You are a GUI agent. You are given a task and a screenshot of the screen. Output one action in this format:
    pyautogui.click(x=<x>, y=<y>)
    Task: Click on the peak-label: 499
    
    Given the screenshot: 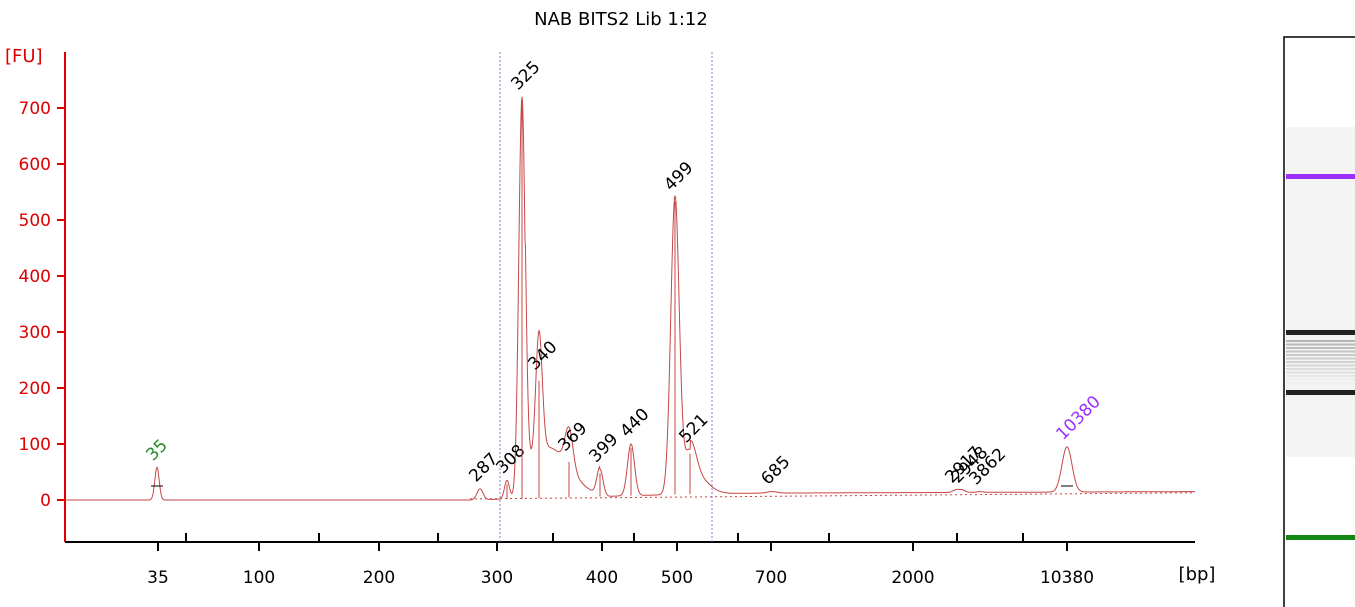 What is the action you would take?
    pyautogui.click(x=678, y=176)
    